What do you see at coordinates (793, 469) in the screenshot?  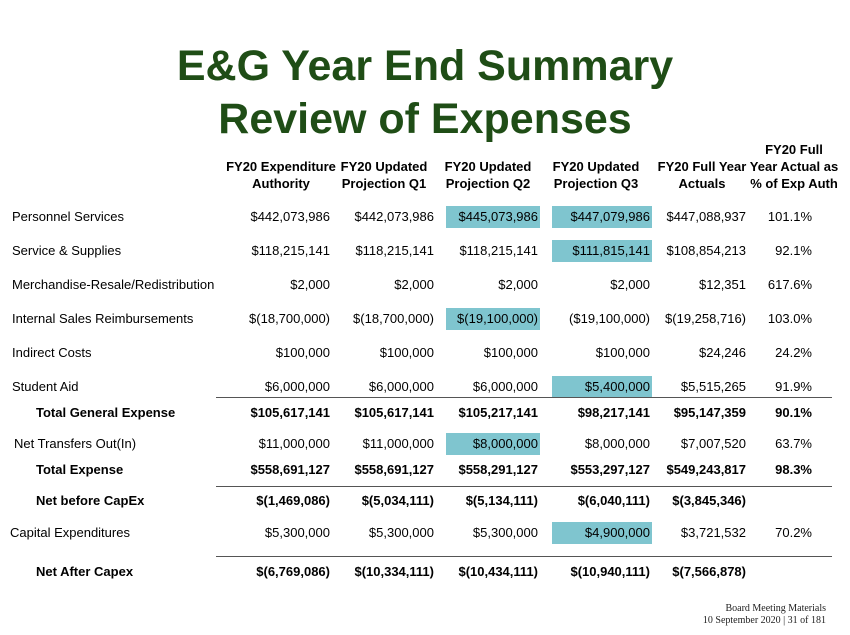 I see `table-cell: 98.3%` at bounding box center [793, 469].